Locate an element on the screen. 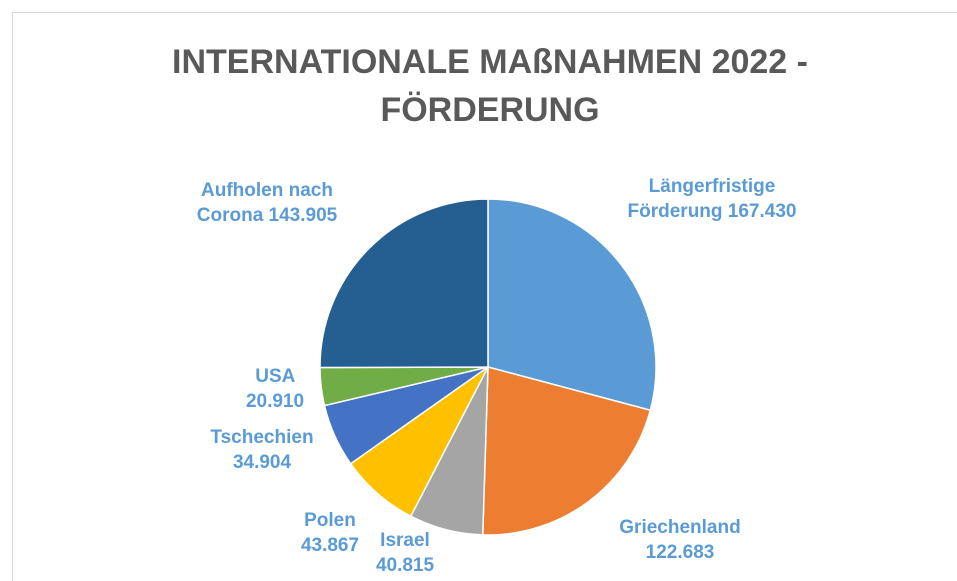 This screenshot has height=581, width=957. value-label: 143.905 is located at coordinates (303, 215).